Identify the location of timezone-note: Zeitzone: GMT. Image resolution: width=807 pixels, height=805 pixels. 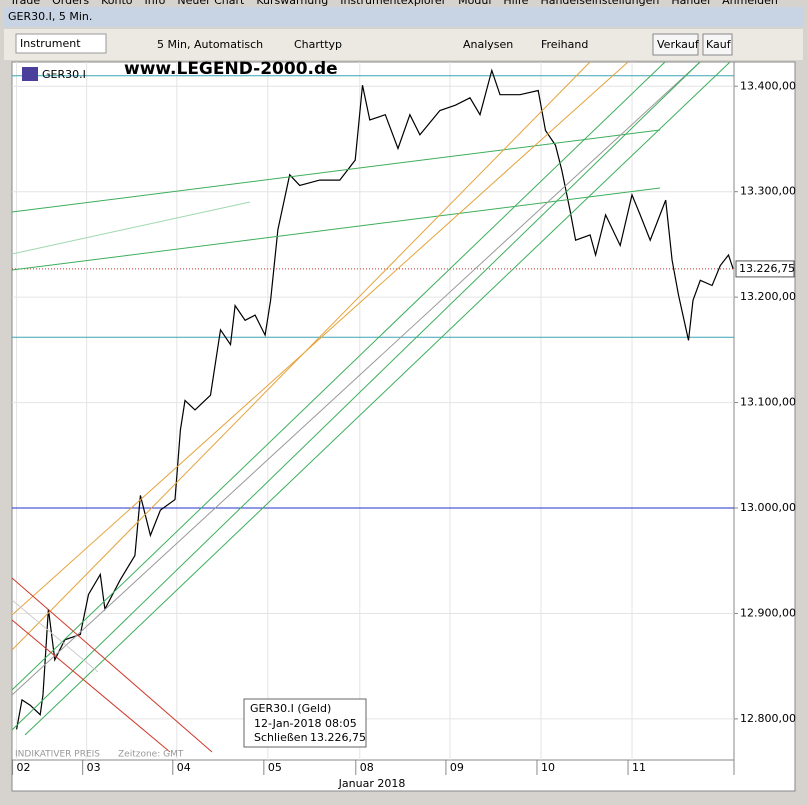
(151, 755).